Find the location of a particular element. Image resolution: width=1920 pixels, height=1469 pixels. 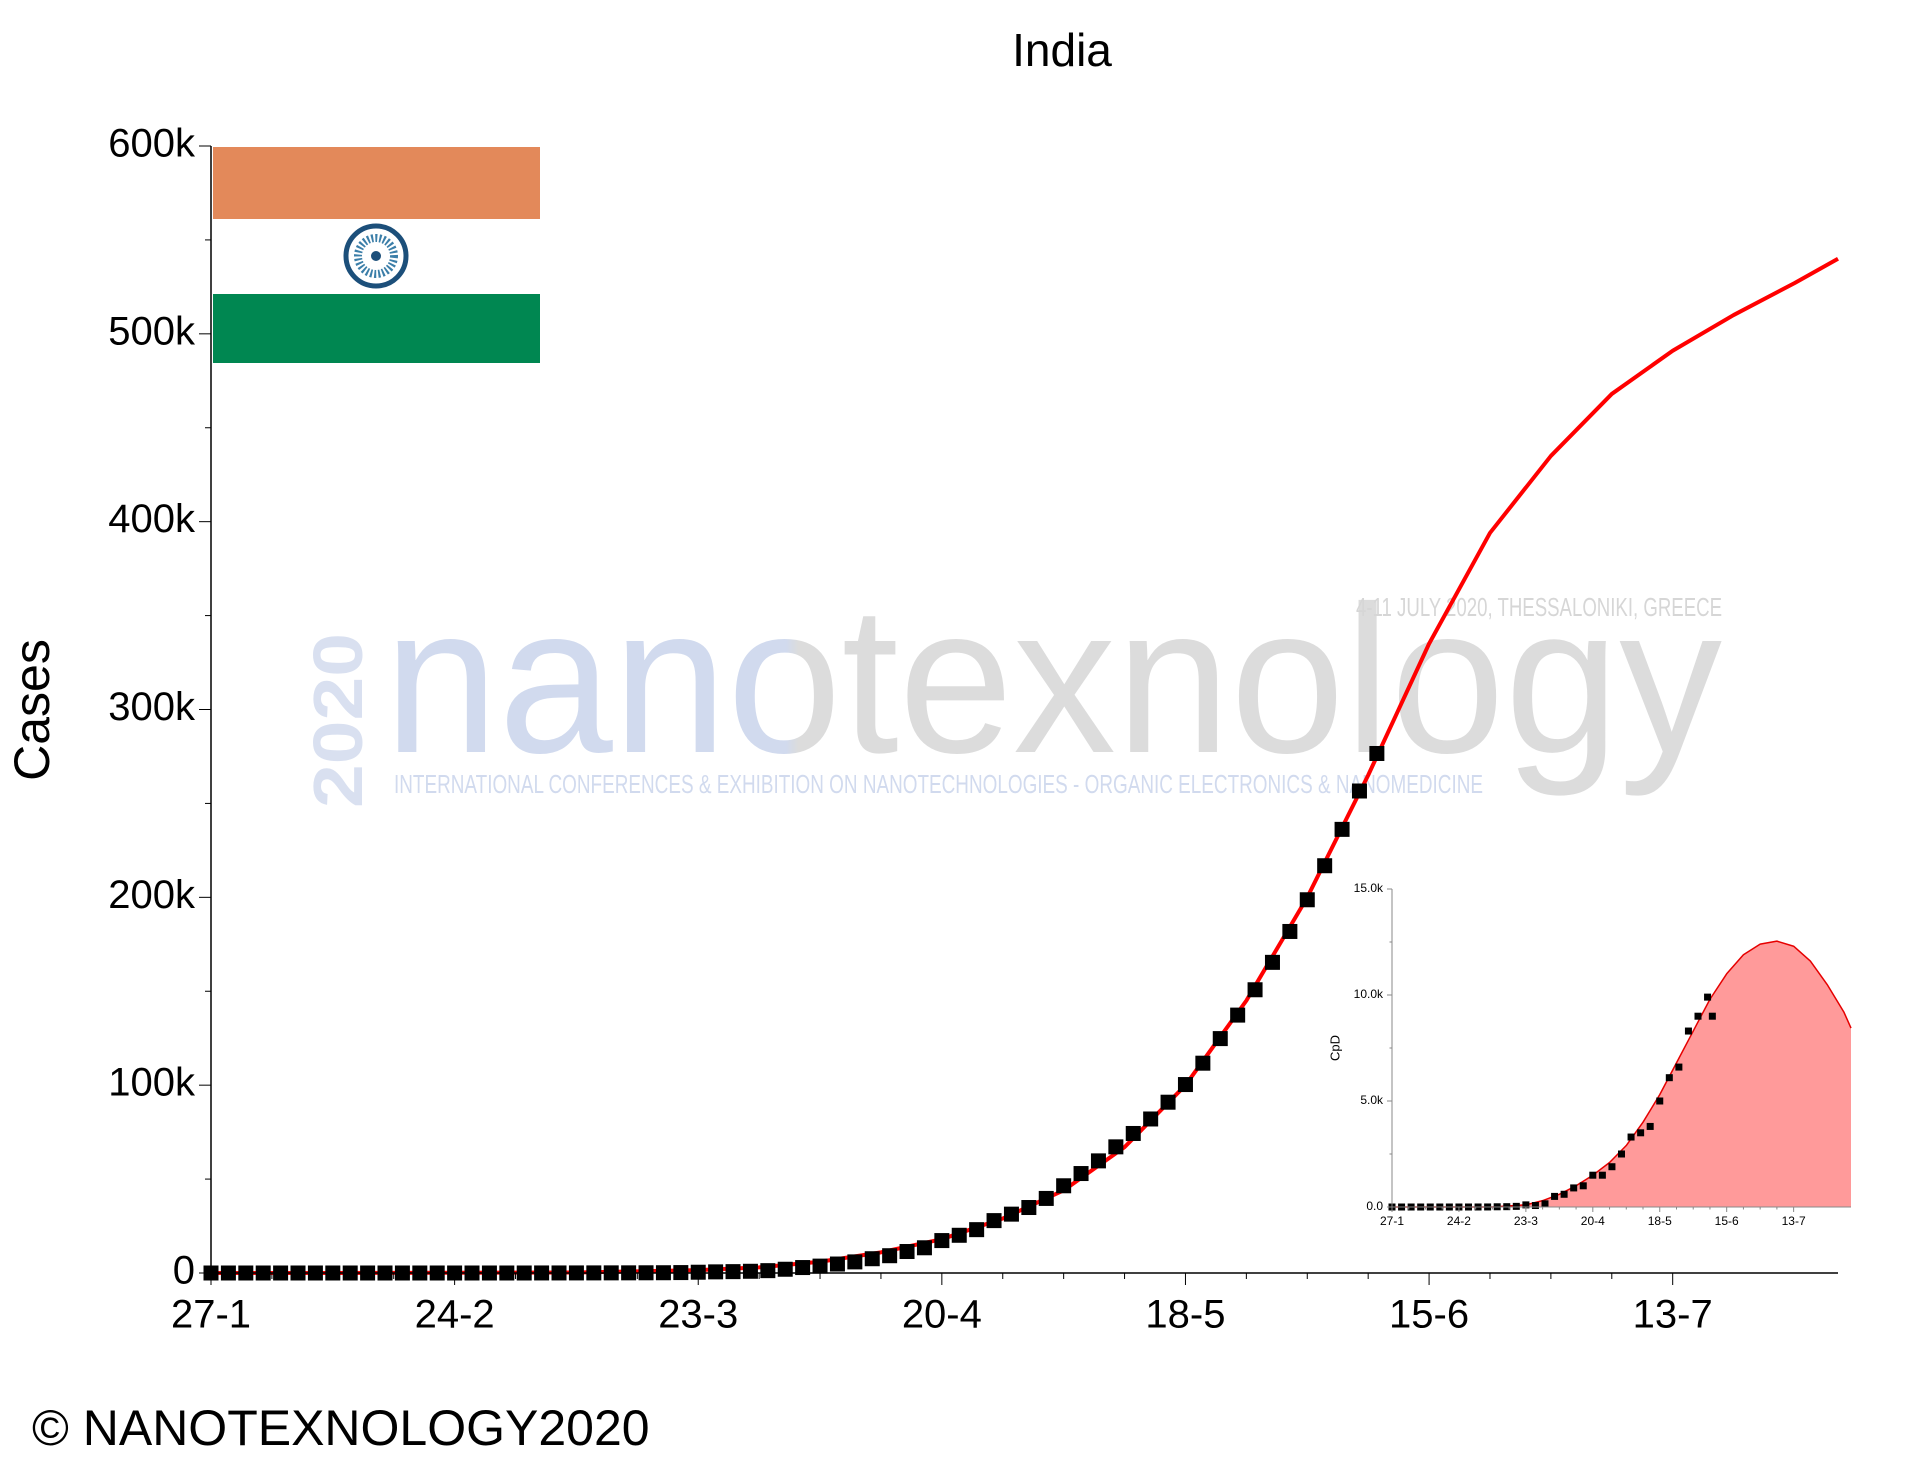

y-tick-label: 0.0 is located at coordinates (1374, 1206).